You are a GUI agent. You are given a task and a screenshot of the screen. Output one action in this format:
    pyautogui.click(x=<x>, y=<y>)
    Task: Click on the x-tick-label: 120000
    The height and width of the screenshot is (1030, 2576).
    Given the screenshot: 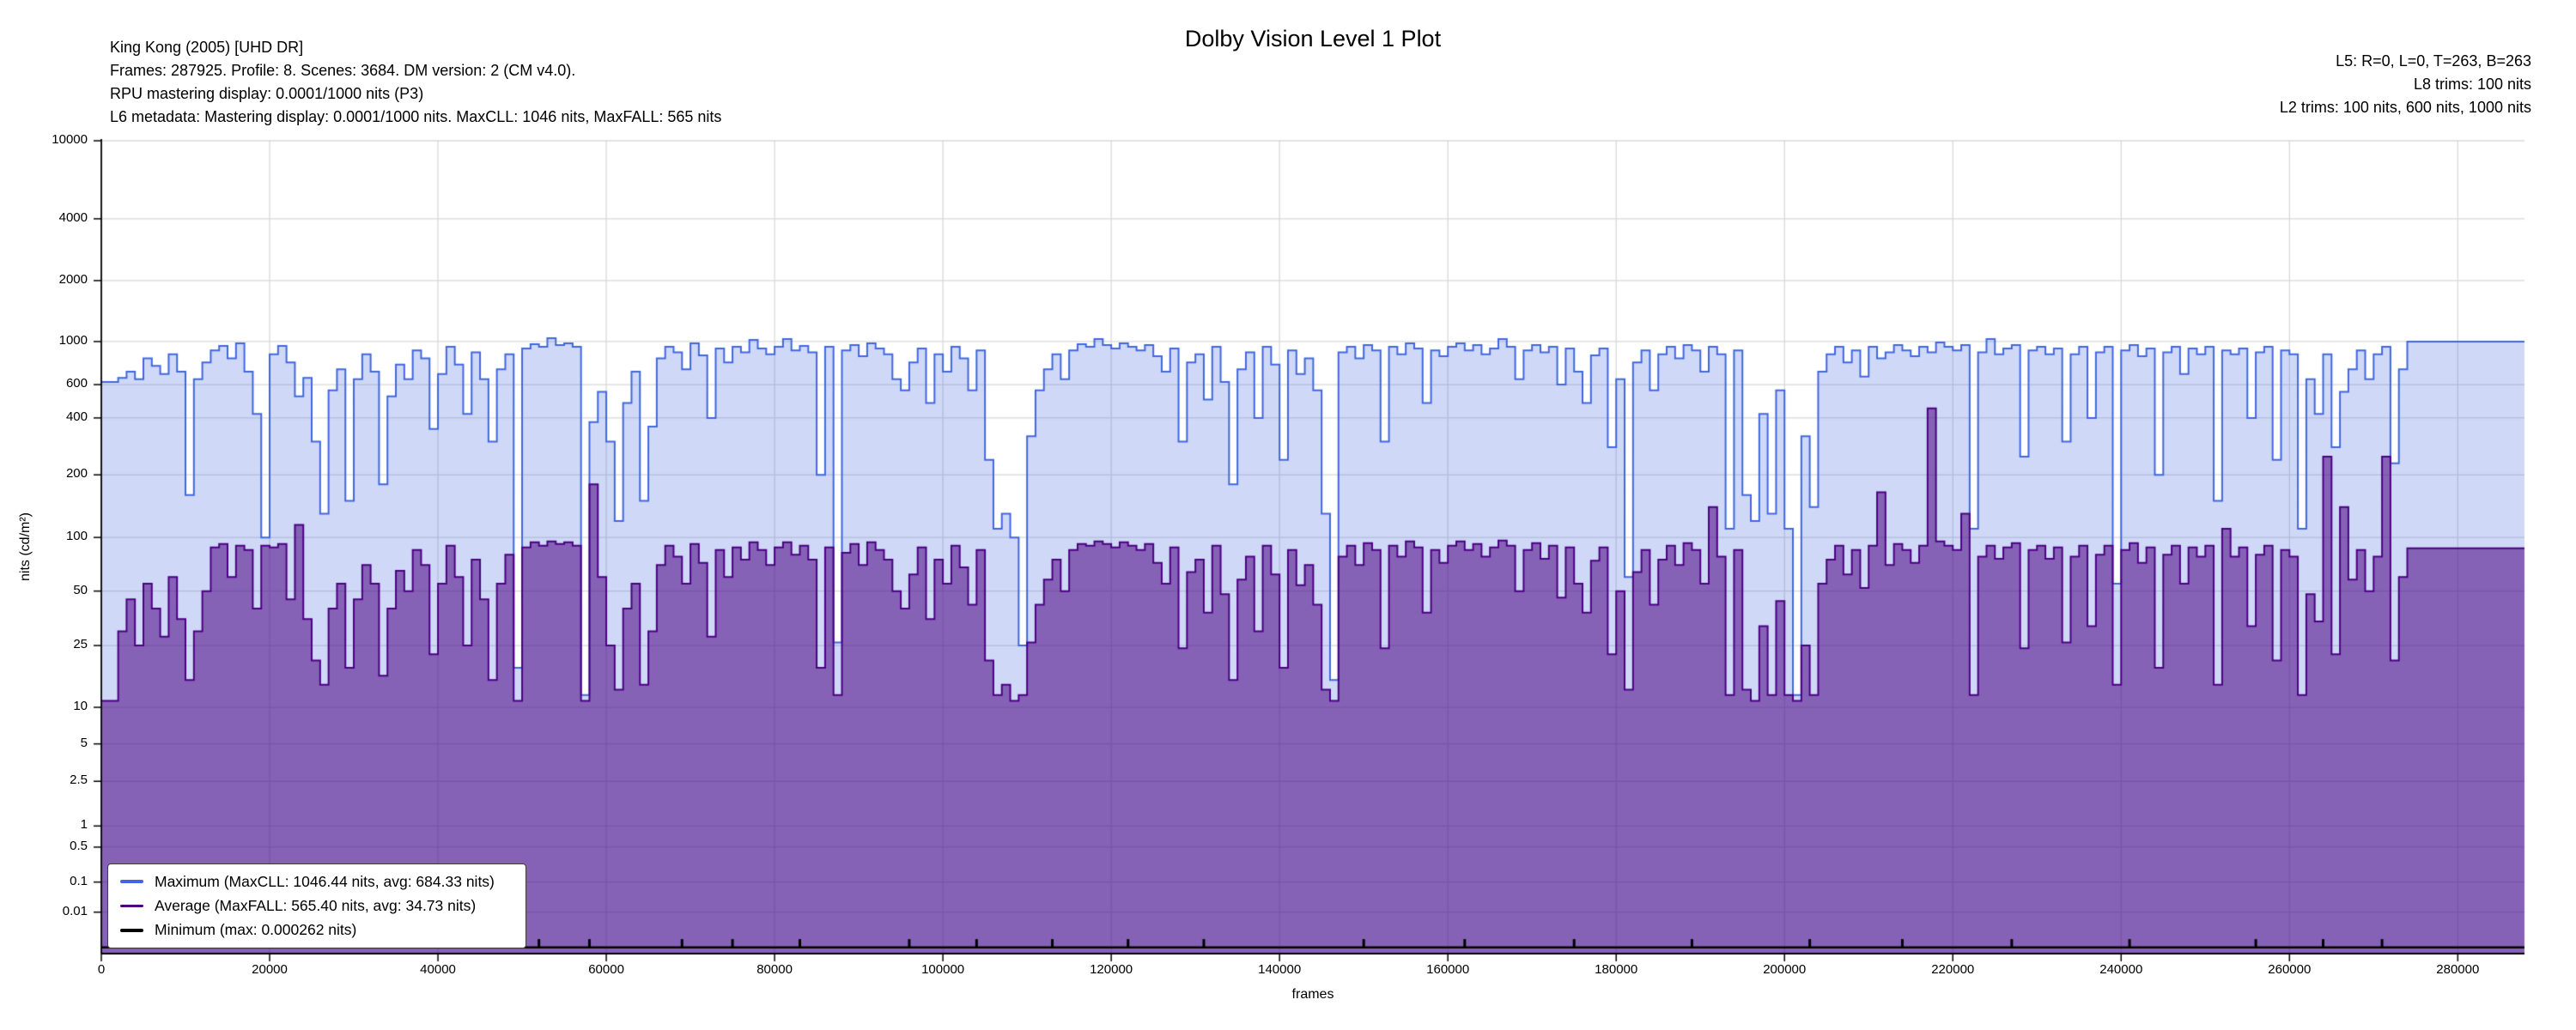 What is the action you would take?
    pyautogui.click(x=1111, y=969)
    